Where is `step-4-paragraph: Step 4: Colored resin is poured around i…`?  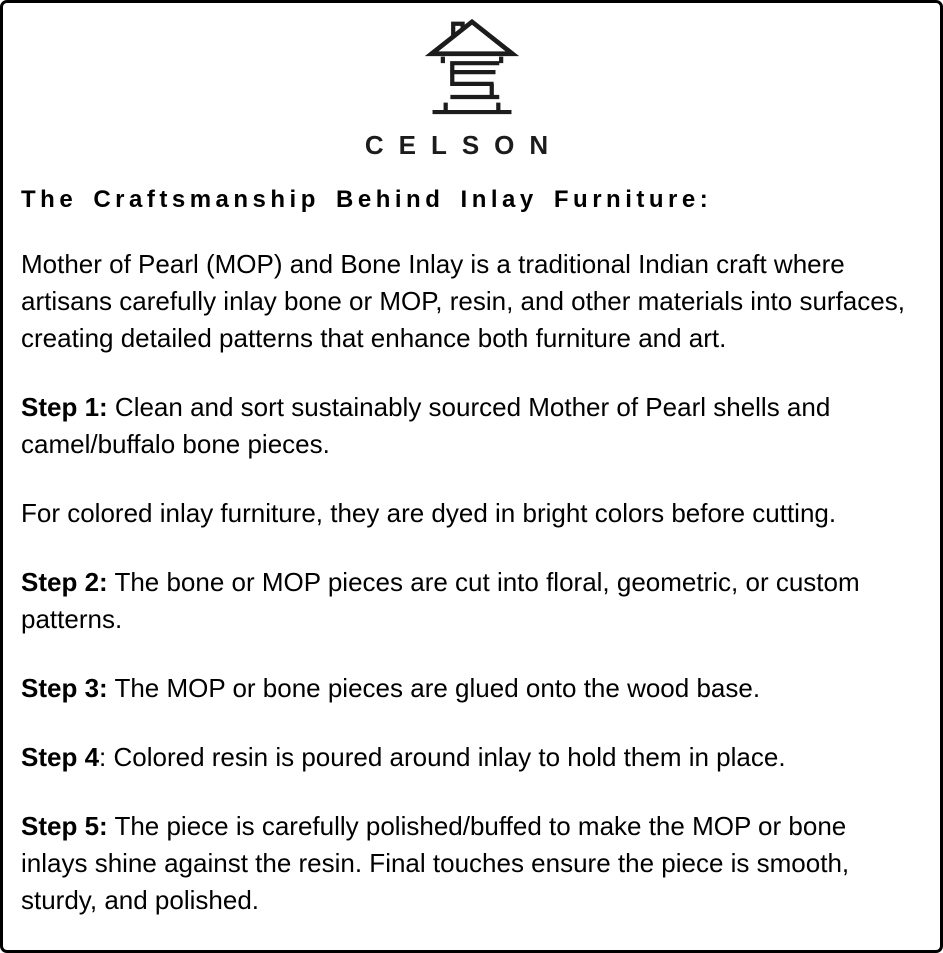
step-4-paragraph: Step 4: Colored resin is poured around i… is located at coordinates (463, 757).